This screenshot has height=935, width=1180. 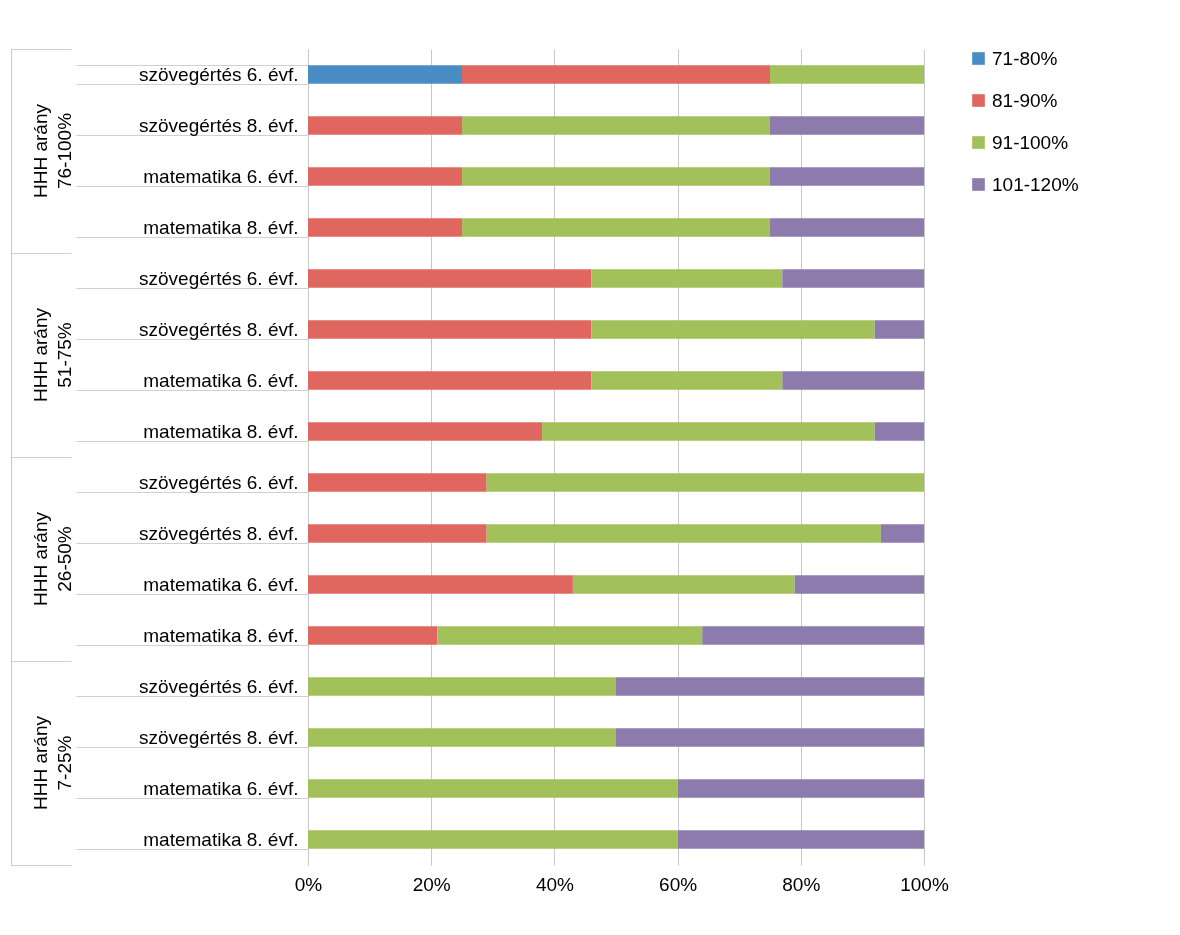 I want to click on x-tick-label: 40%, so click(x=555, y=884).